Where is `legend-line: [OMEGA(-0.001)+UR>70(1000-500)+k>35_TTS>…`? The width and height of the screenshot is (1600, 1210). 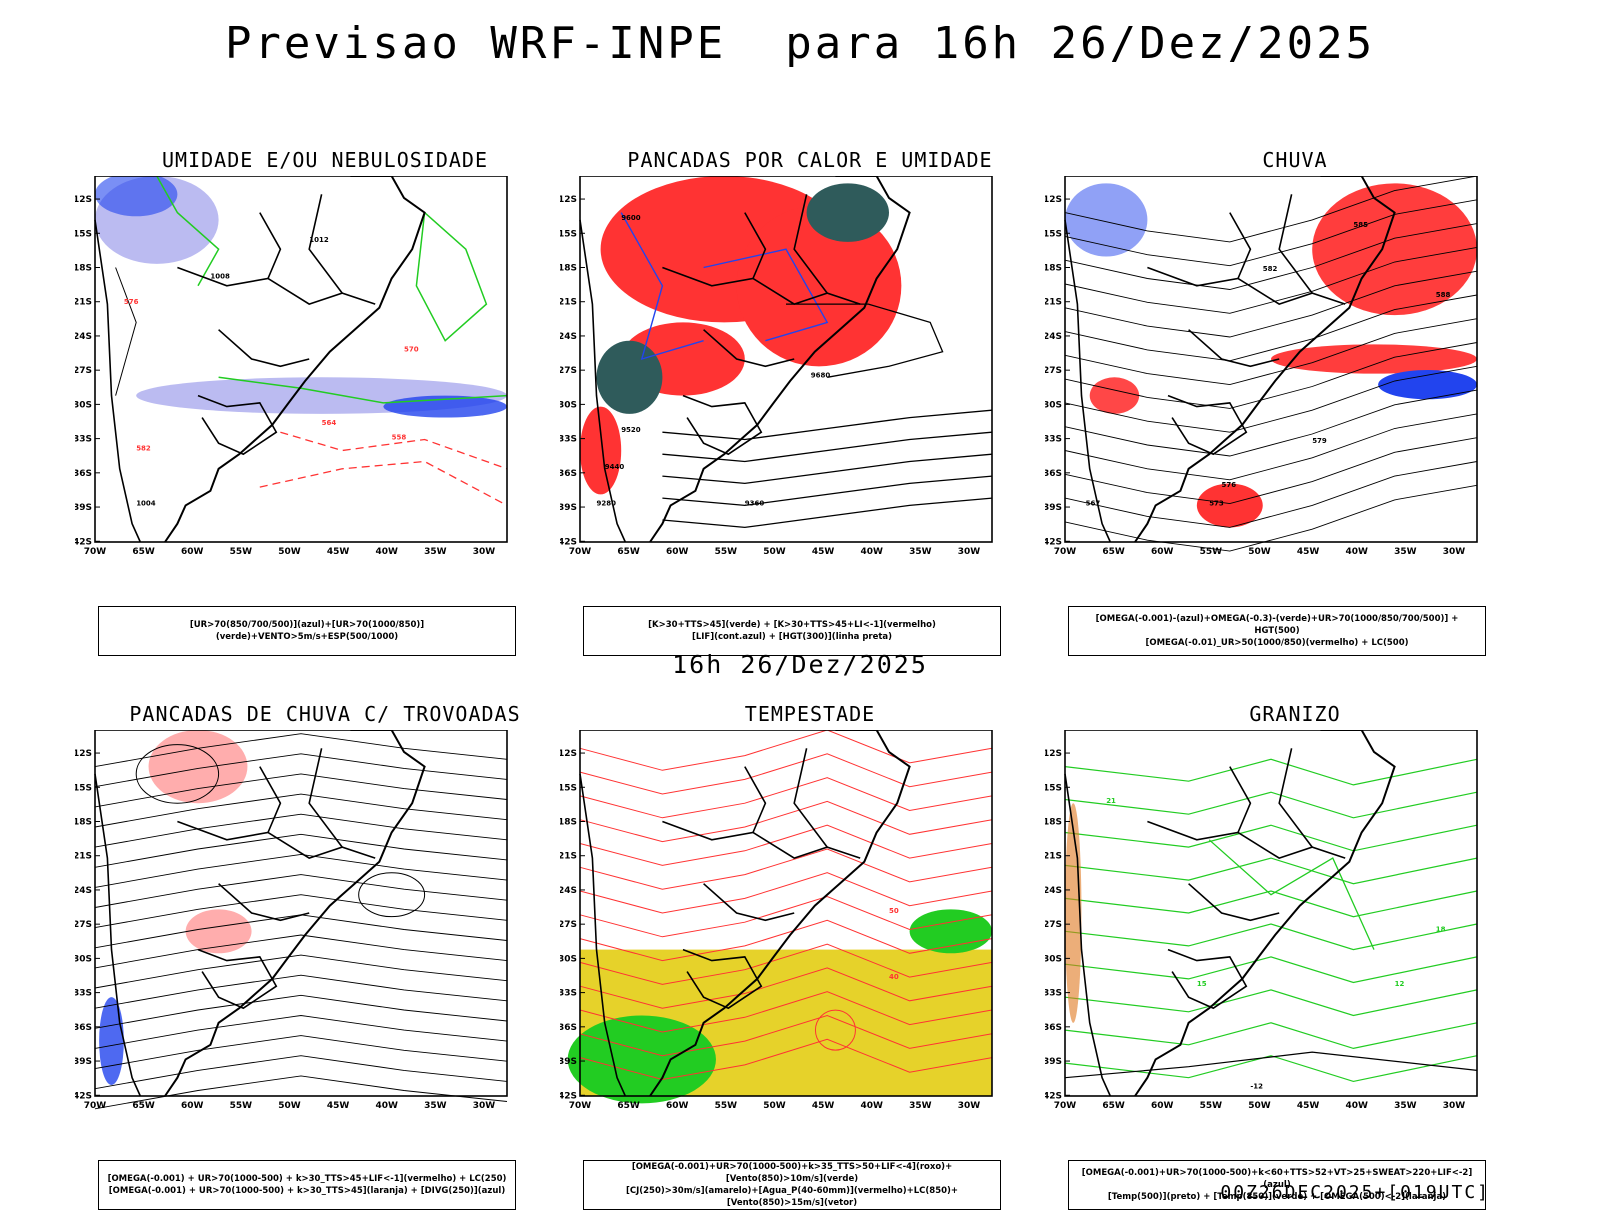
legend-line: [OMEGA(-0.001)+UR>70(1000-500)+k>35_TTS>… is located at coordinates (792, 1173).